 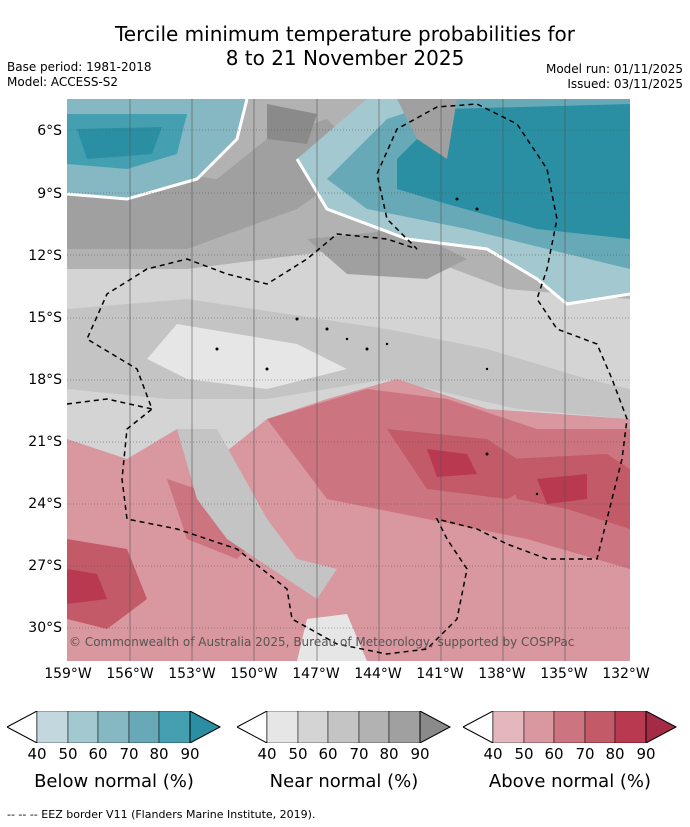 I want to click on meta-right: Model run: 01/11/2025 Issued: 03/11/2025, so click(x=614, y=77).